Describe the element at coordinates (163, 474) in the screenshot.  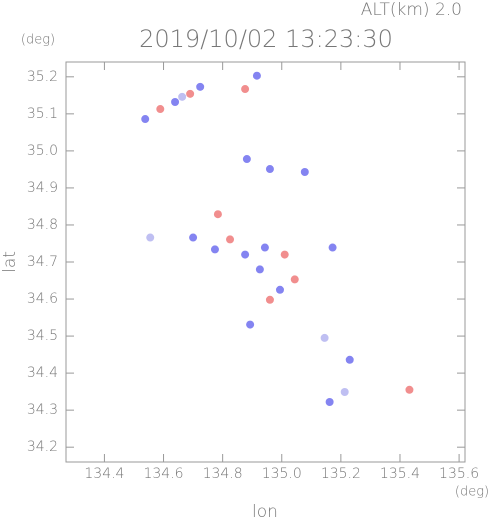
I see `x-tick-label: 134.6` at that location.